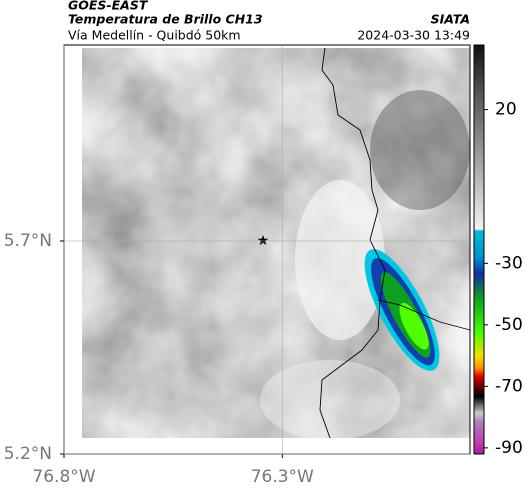 The height and width of the screenshot is (491, 526). What do you see at coordinates (450, 19) in the screenshot?
I see `source: SIATA` at bounding box center [450, 19].